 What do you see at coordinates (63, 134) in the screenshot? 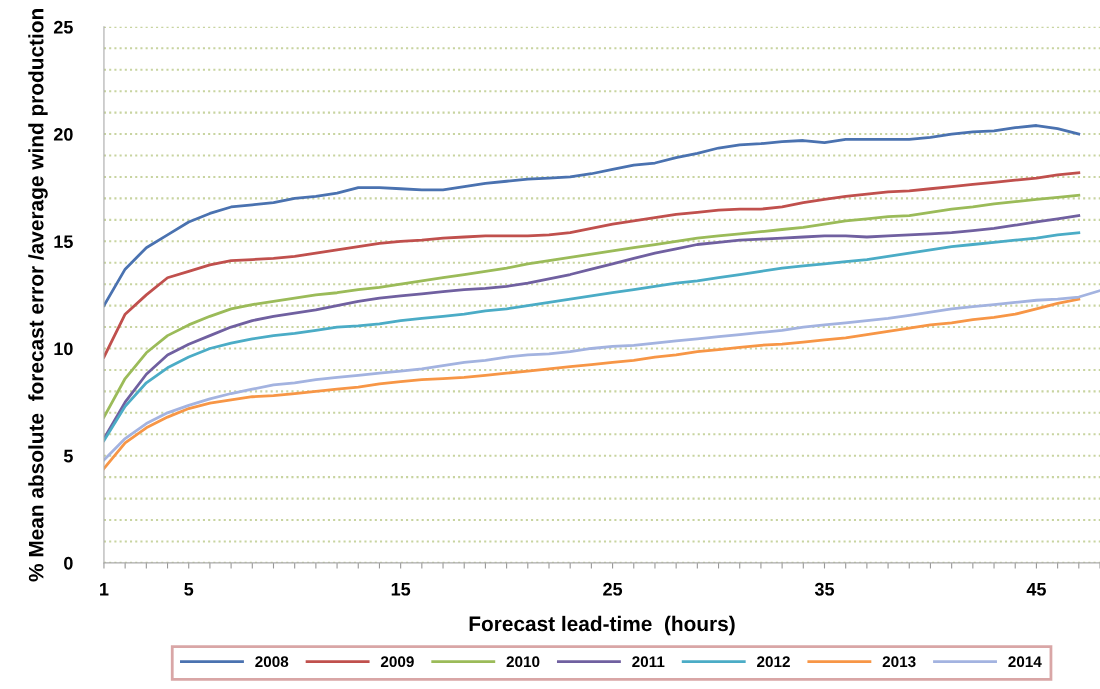
I see `y-tick-label: 20` at bounding box center [63, 134].